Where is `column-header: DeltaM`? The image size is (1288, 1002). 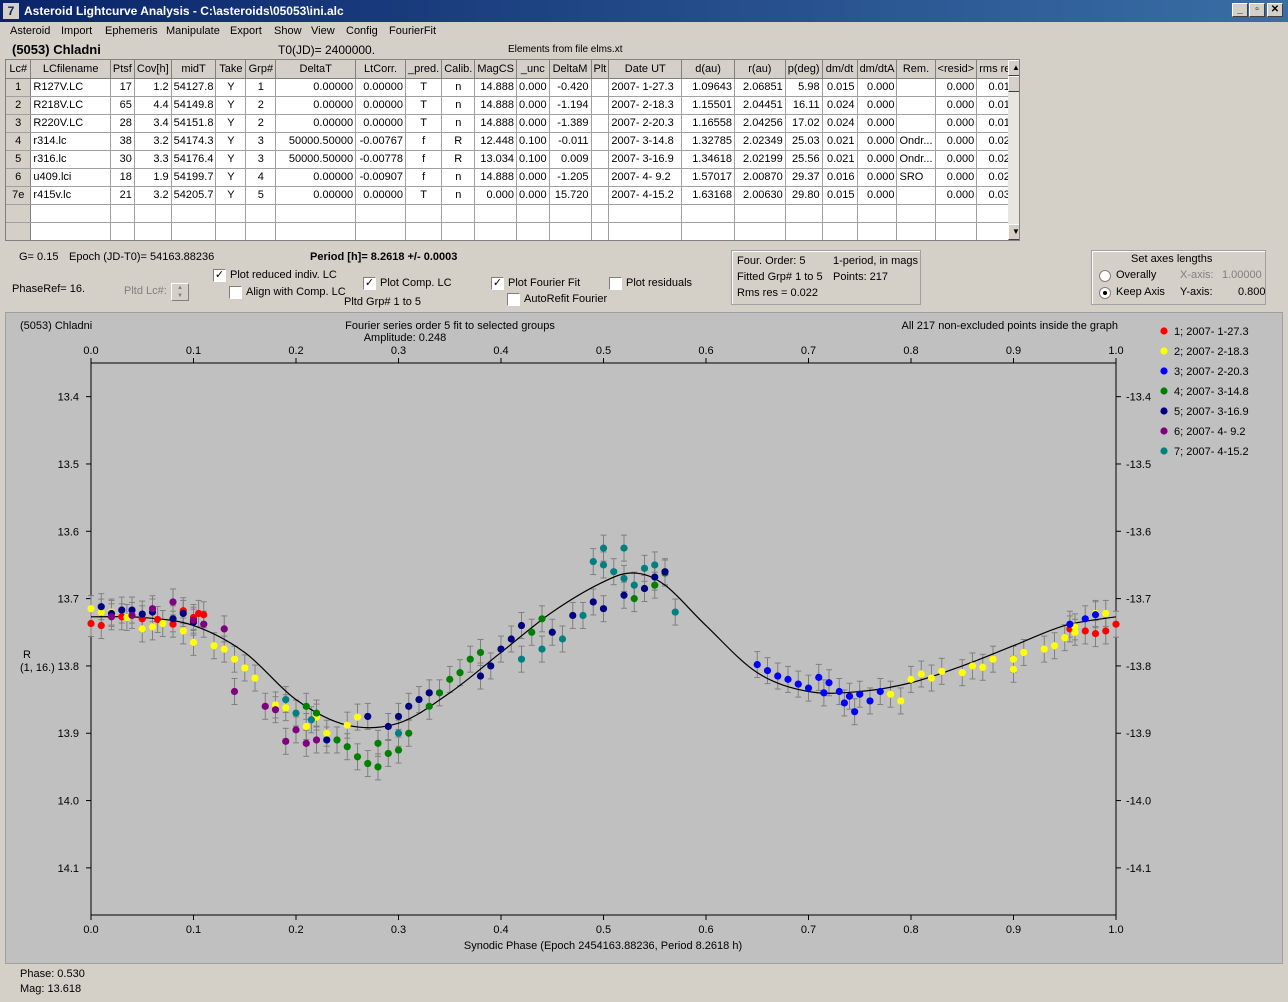 column-header: DeltaM is located at coordinates (570, 69).